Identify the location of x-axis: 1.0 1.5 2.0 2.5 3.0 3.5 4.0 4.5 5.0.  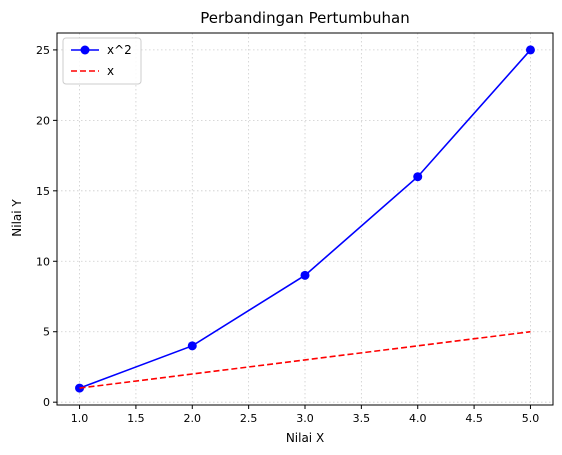
(305, 415).